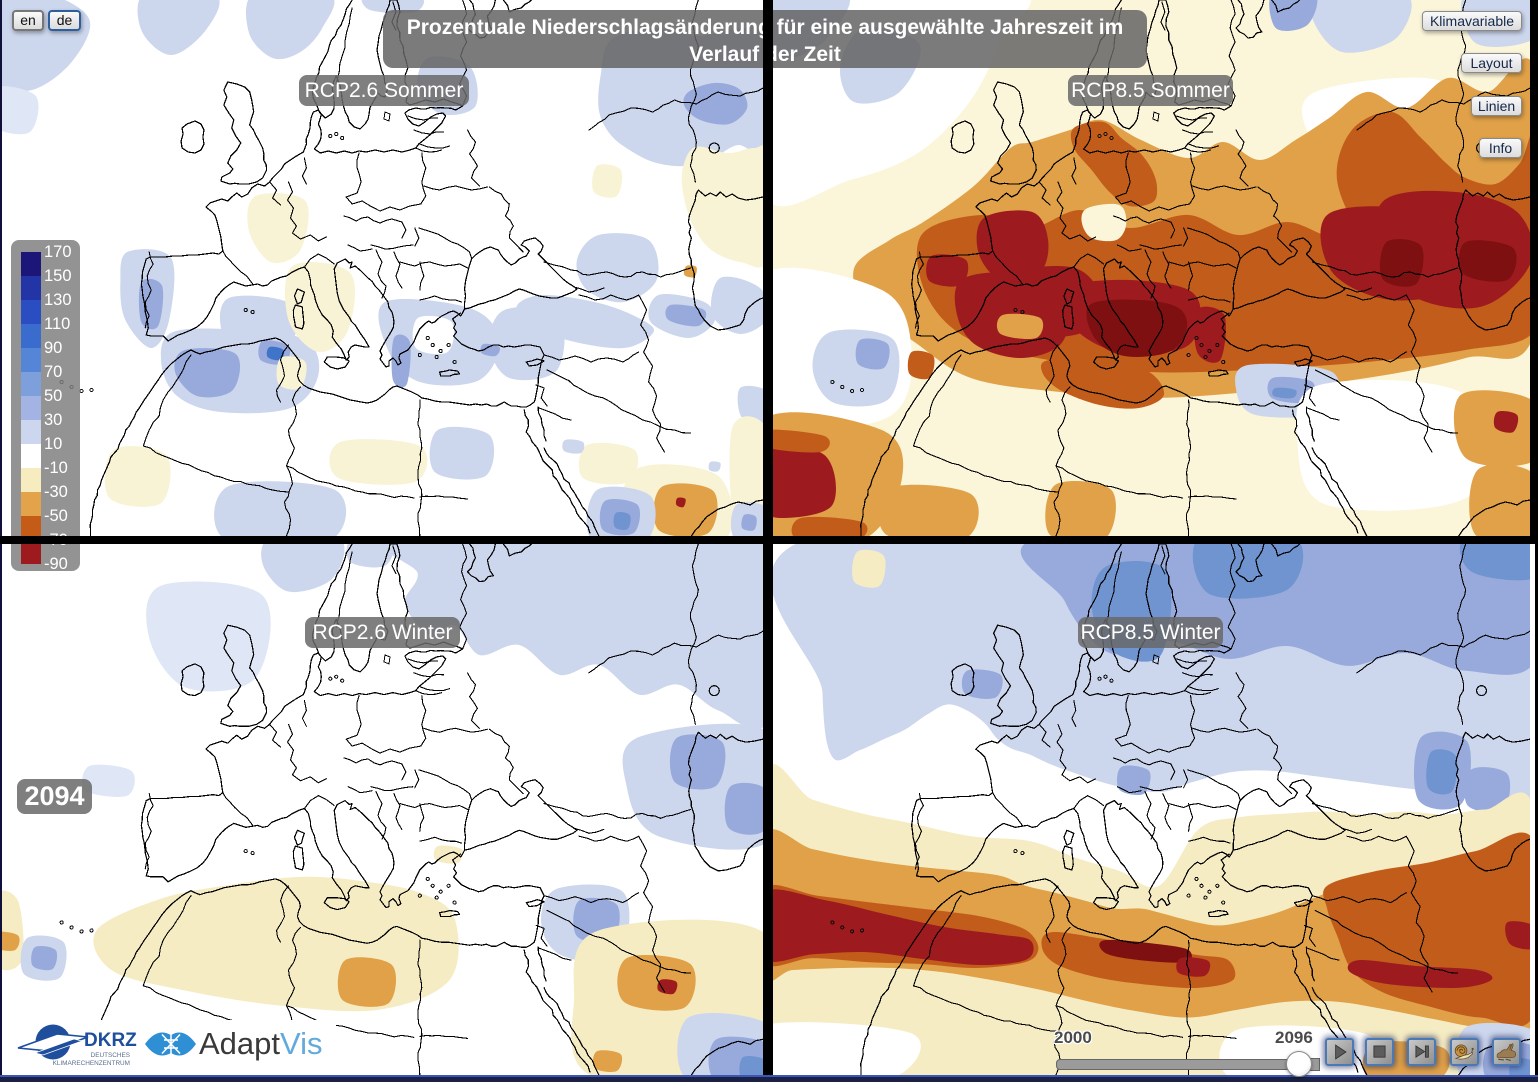 The width and height of the screenshot is (1538, 1082). I want to click on svg-text: DKRZ, so click(110, 1040).